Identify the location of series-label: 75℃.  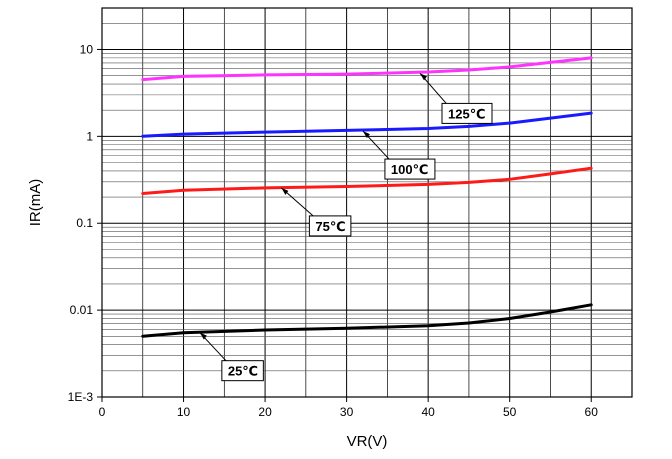
(330, 226).